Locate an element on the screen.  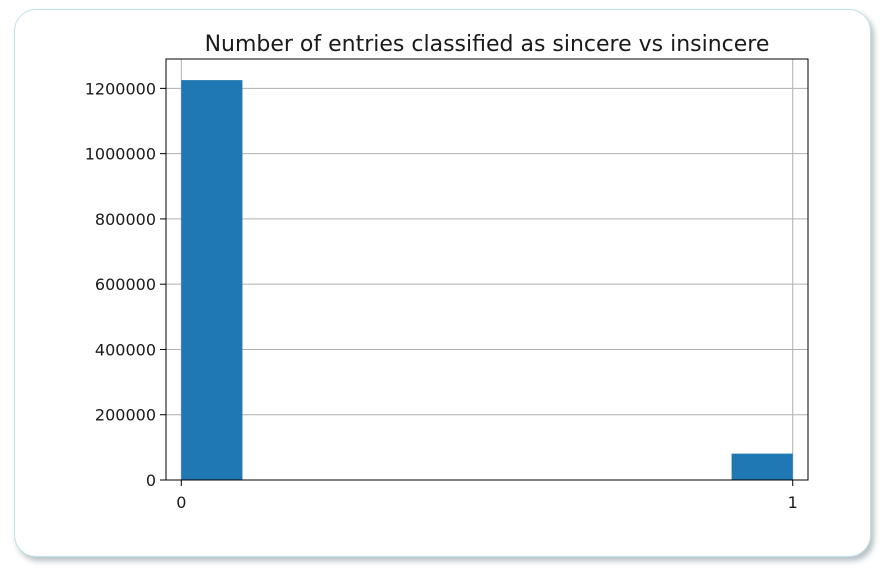
y-tick-label: 1000000 is located at coordinates (120, 154).